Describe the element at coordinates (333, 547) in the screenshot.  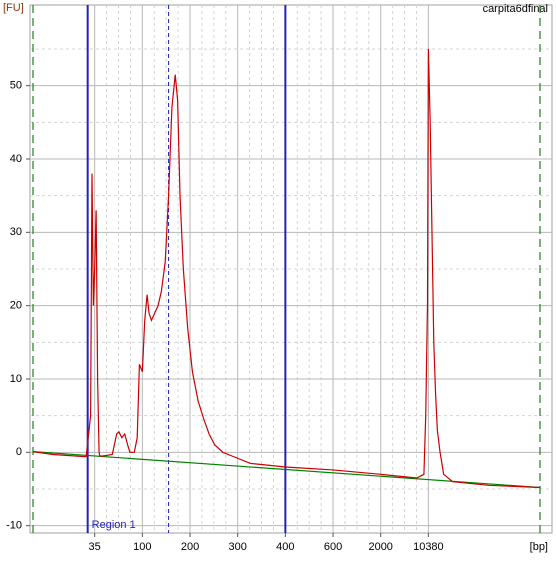
I see `x-tick-label: 600` at that location.